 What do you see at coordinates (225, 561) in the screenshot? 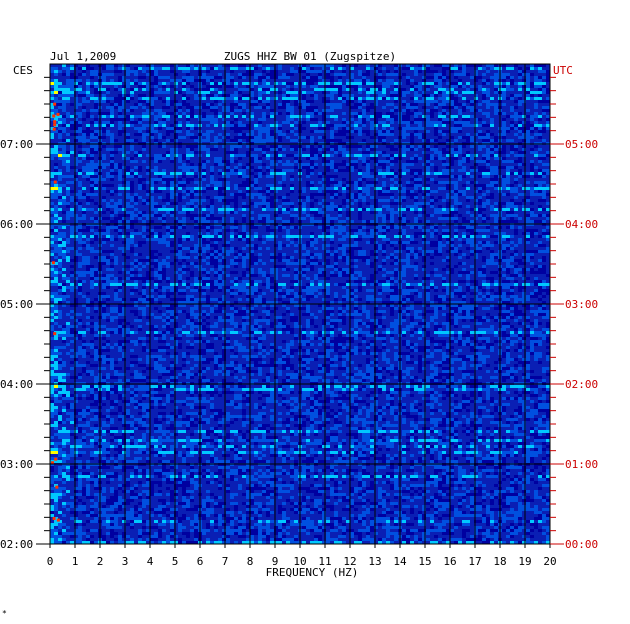
I see `frequency-tick-label: 7` at bounding box center [225, 561].